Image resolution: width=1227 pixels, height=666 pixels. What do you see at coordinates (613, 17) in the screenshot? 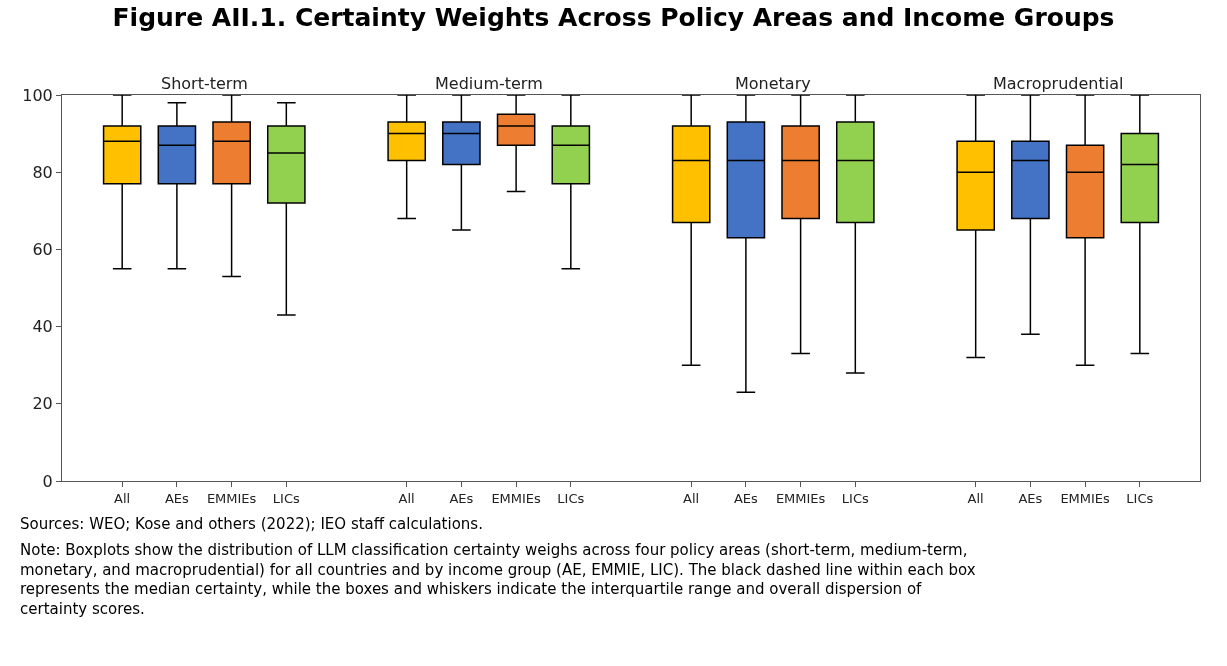
I see `text: Figure AII.1. Certainty Weights Across Policy Areas and Income Groups` at bounding box center [613, 17].